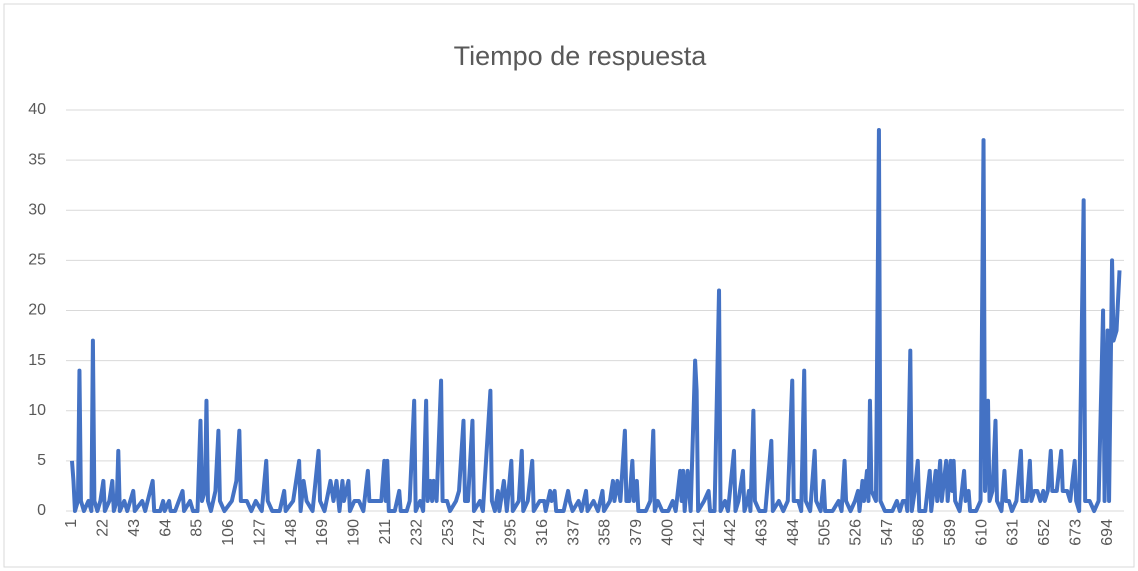 The height and width of the screenshot is (571, 1138). What do you see at coordinates (228, 532) in the screenshot?
I see `x-tick-label: 106` at bounding box center [228, 532].